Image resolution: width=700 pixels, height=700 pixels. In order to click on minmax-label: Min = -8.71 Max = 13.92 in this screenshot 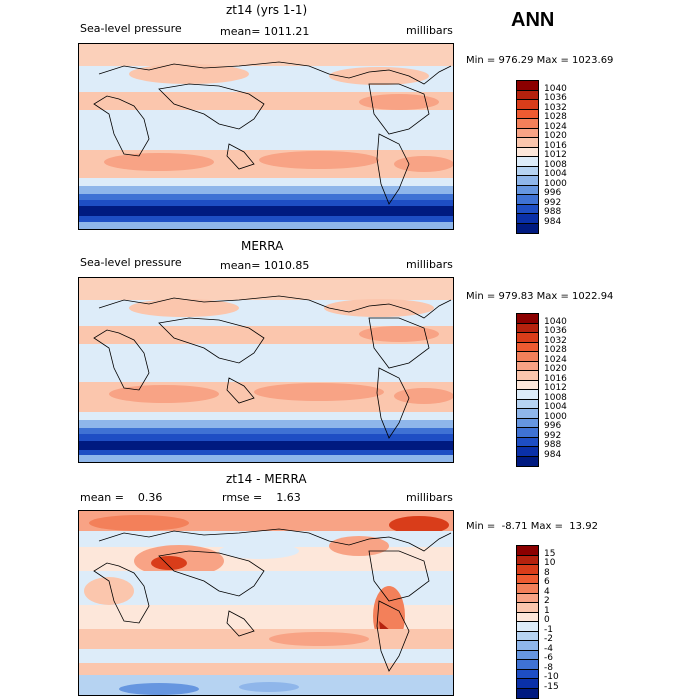, I will do `click(532, 526)`.